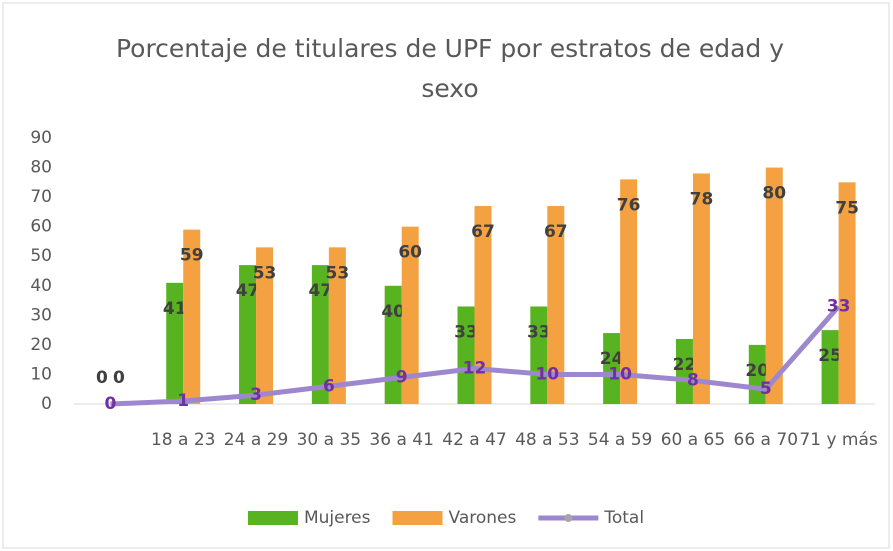 The image size is (893, 551). Describe the element at coordinates (702, 199) in the screenshot. I see `data-label: 78` at that location.